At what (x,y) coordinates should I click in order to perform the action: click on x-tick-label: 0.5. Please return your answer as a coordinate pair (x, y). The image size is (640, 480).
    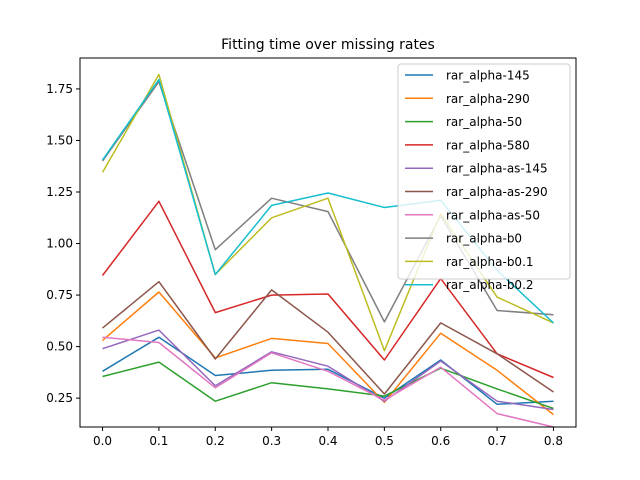
    Looking at the image, I should click on (384, 441).